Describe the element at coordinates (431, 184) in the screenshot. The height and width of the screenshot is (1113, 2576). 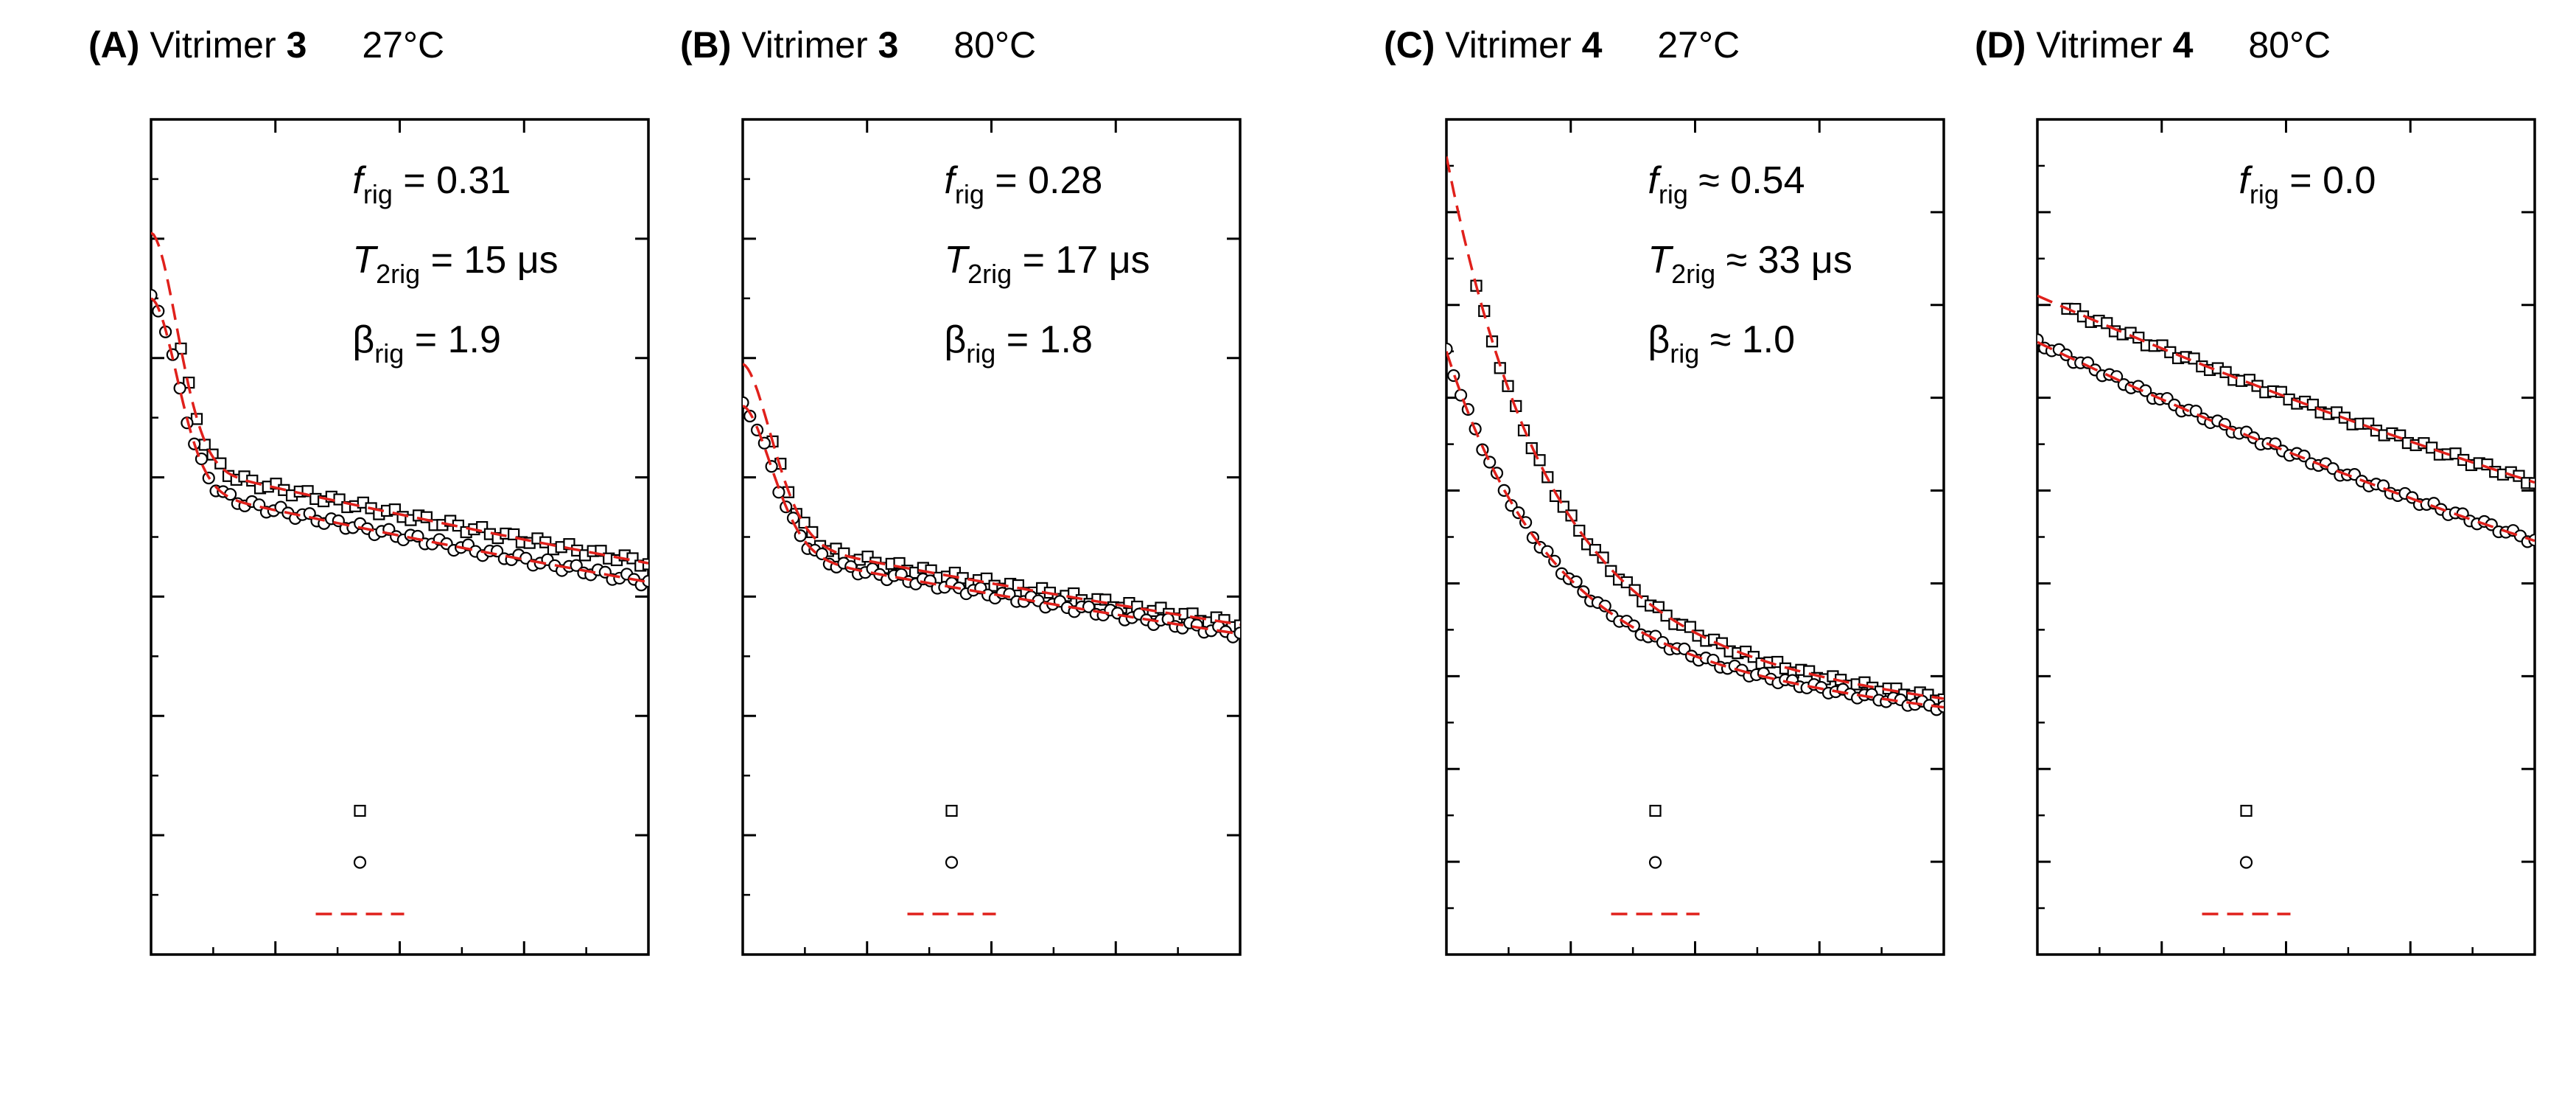
I see `fit-parameter: frig = 0.31` at that location.